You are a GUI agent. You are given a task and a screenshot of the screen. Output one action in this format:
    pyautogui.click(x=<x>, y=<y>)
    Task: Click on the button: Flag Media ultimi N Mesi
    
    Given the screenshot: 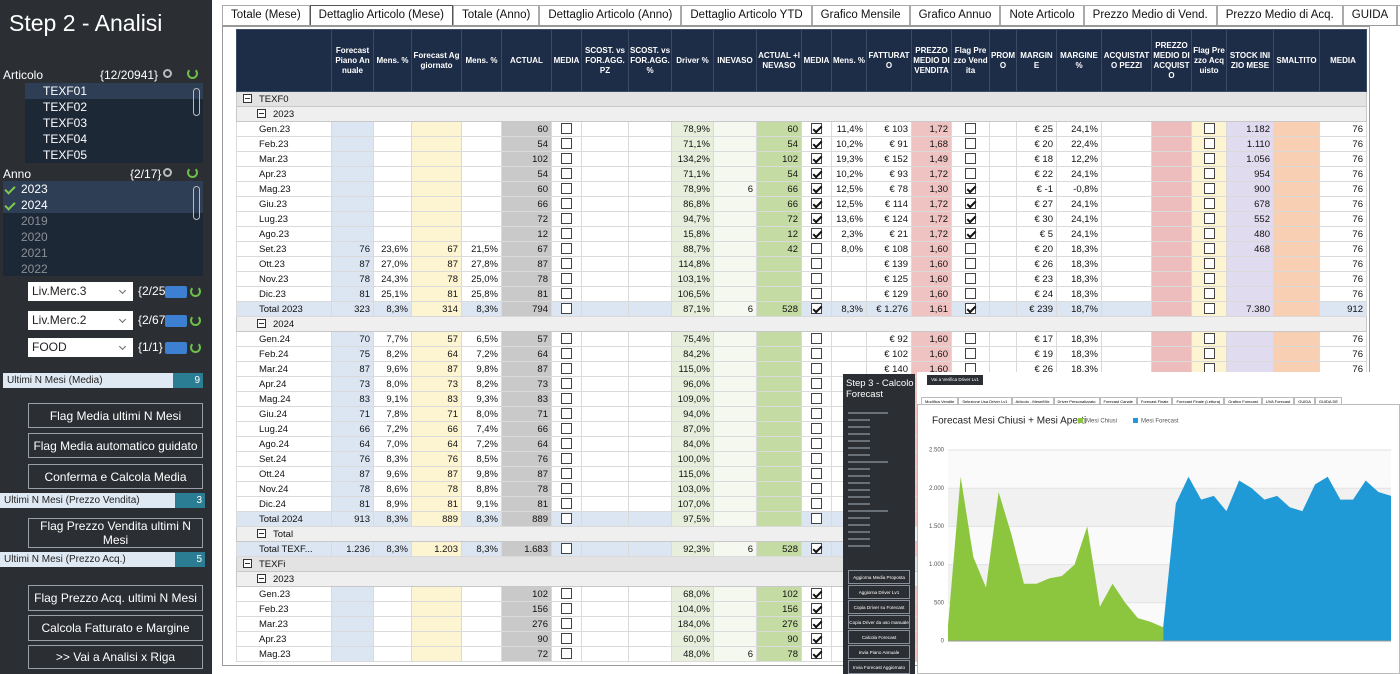 What is the action you would take?
    pyautogui.click(x=115, y=415)
    